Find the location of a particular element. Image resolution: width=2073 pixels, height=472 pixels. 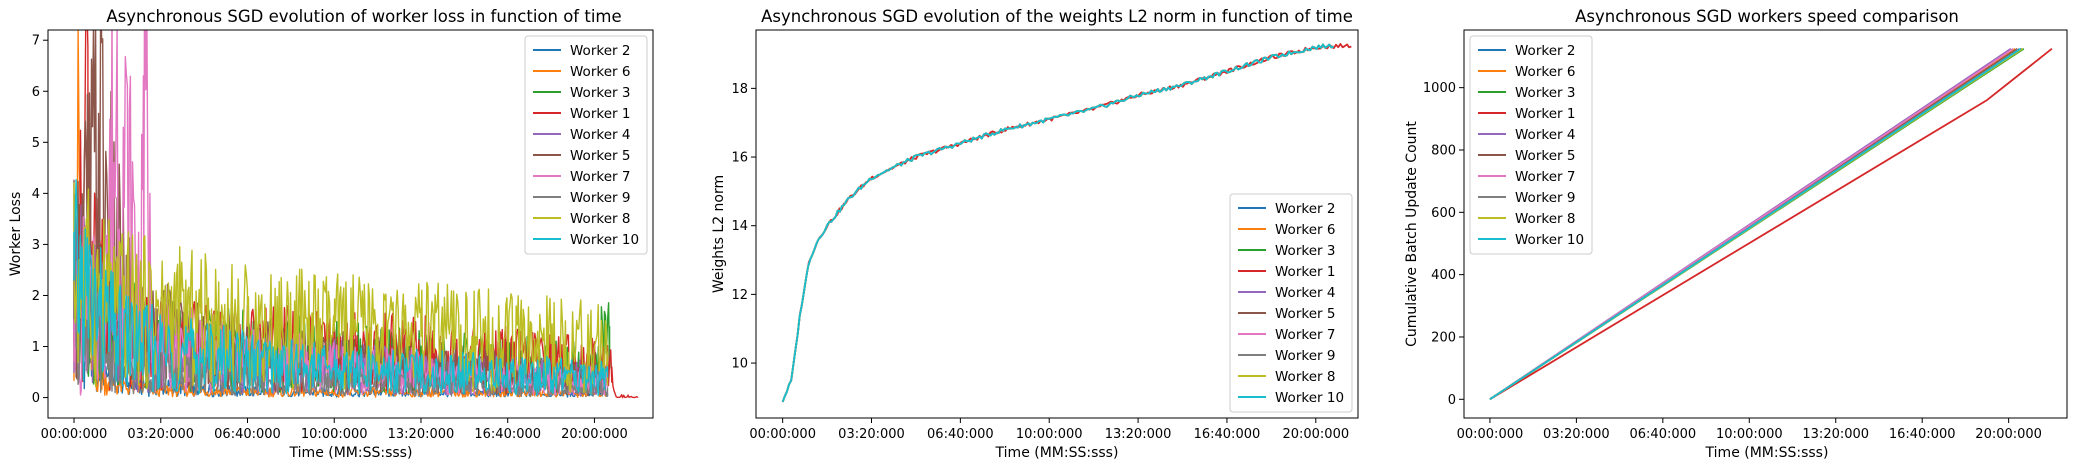

y-tick-label: 2 is located at coordinates (36, 296).